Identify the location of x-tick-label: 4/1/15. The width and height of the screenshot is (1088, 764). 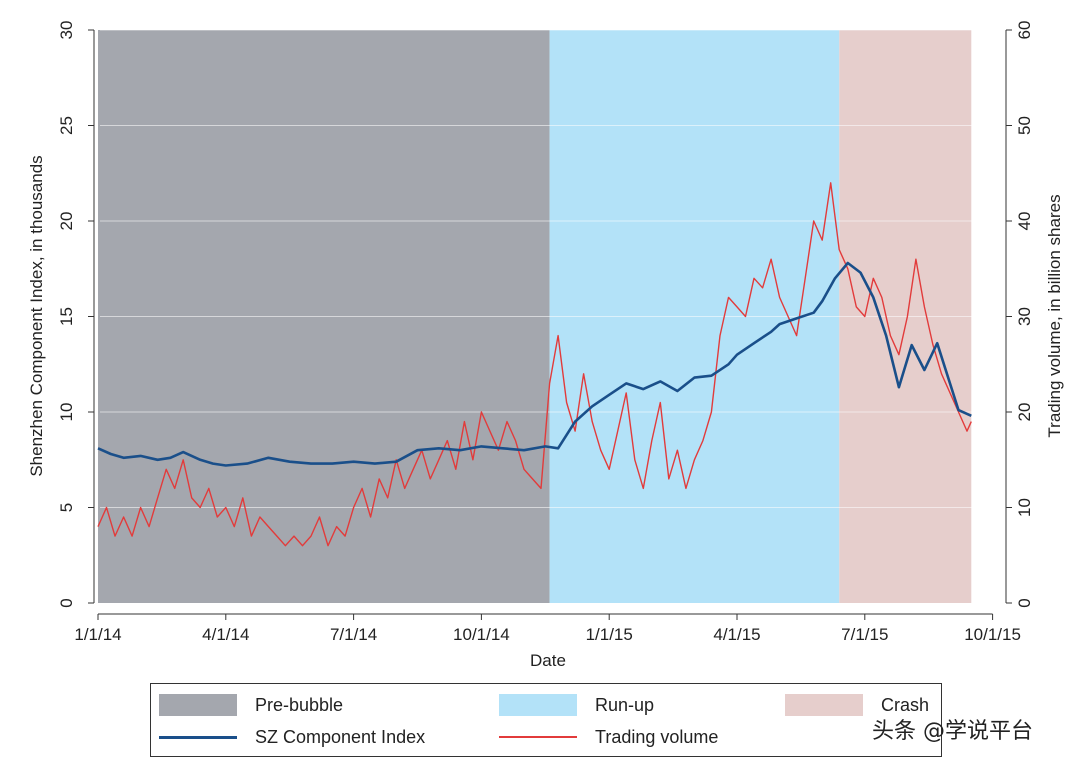
(736, 634).